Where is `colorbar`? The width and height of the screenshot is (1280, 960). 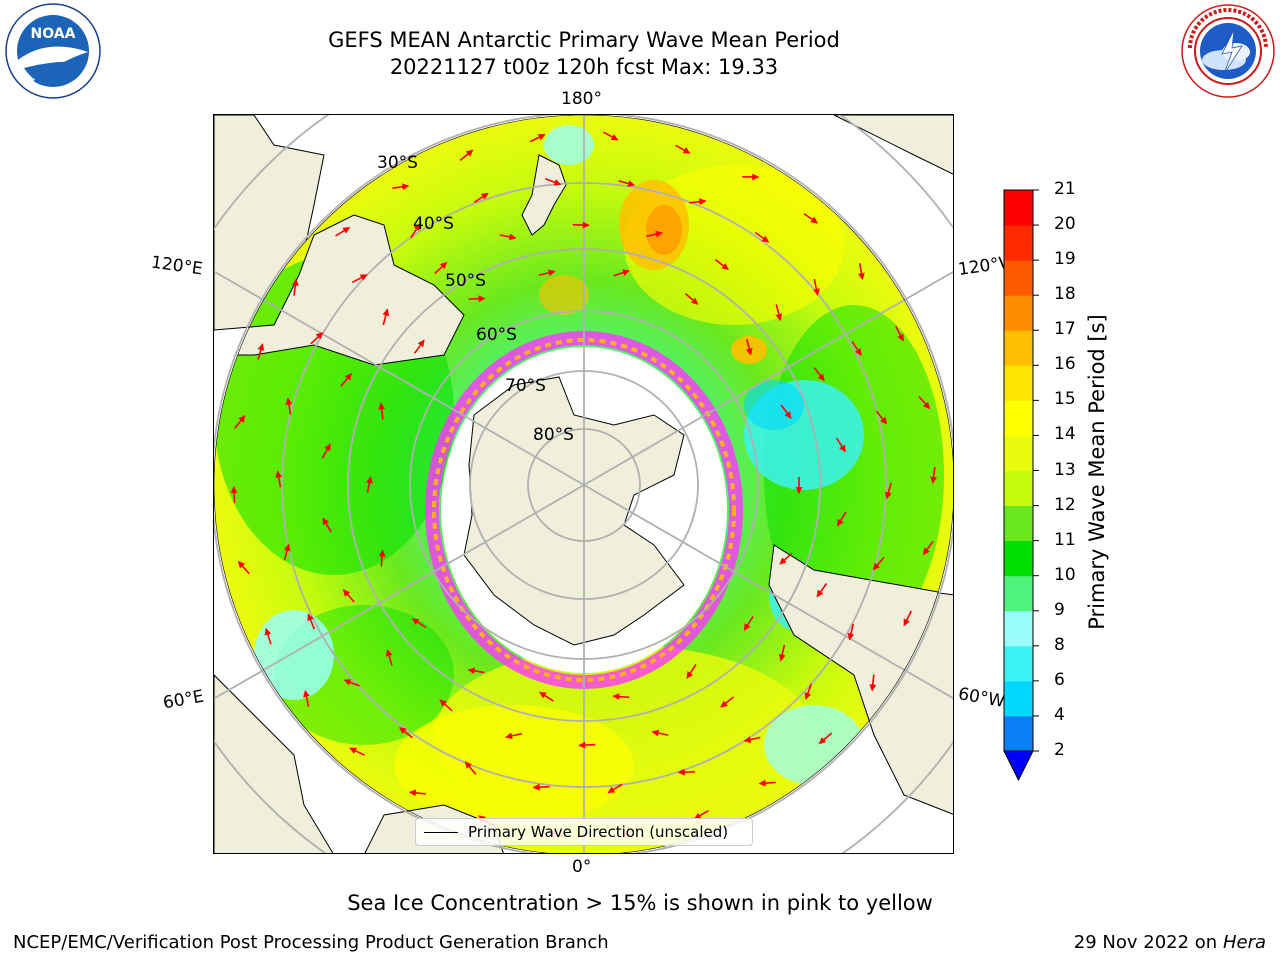
colorbar is located at coordinates (1021, 485).